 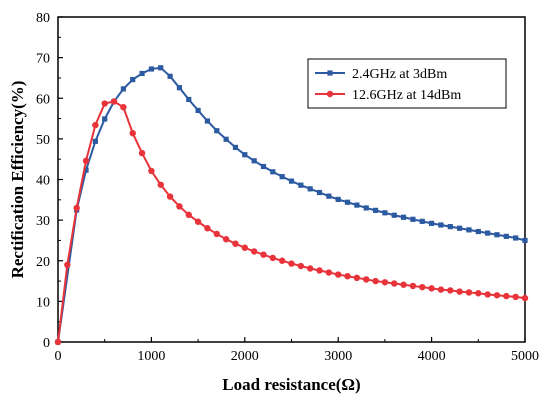 I want to click on x-tick-label: 4000, so click(x=432, y=356).